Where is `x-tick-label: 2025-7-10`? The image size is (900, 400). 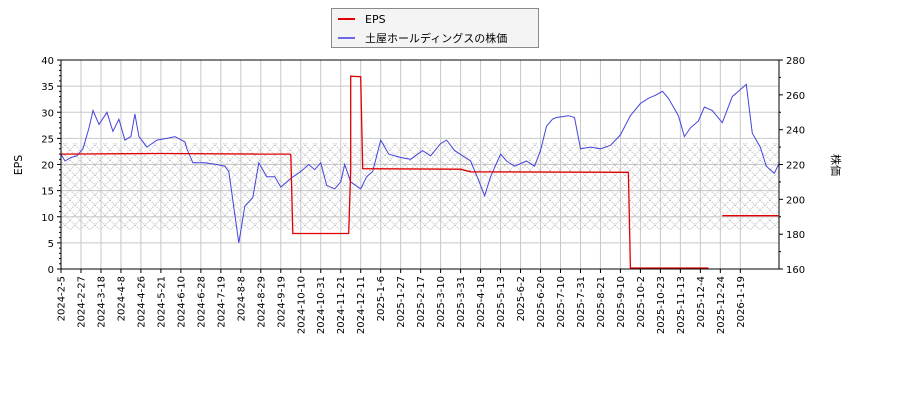 x-tick-label: 2025-7-10 is located at coordinates (561, 302).